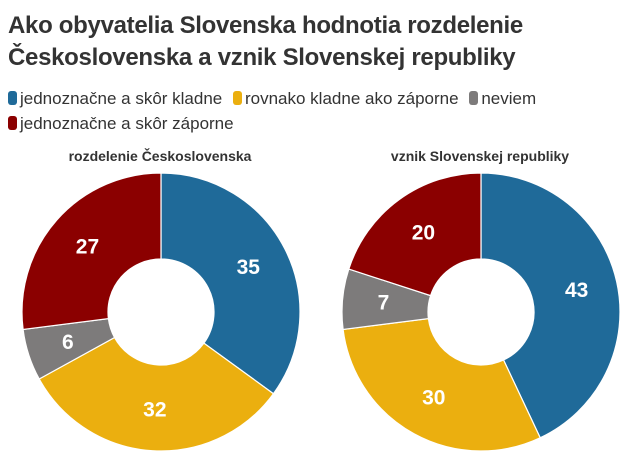 The image size is (640, 462). Describe the element at coordinates (68, 342) in the screenshot. I see `slice-value-label: 6` at that location.